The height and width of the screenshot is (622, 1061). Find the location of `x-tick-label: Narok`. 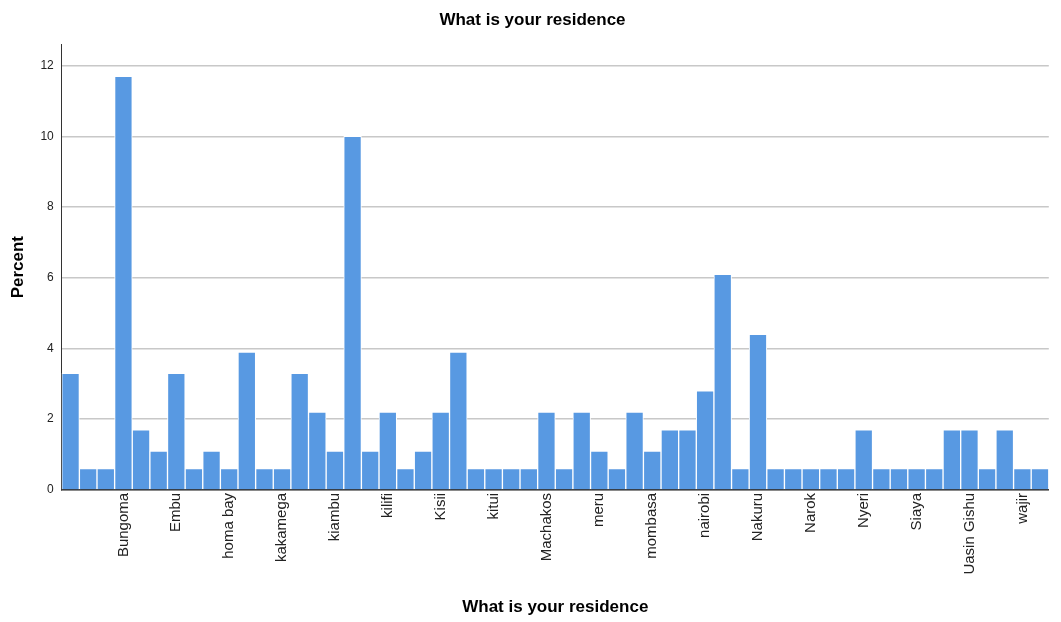

x-tick-label: Narok is located at coordinates (809, 512).